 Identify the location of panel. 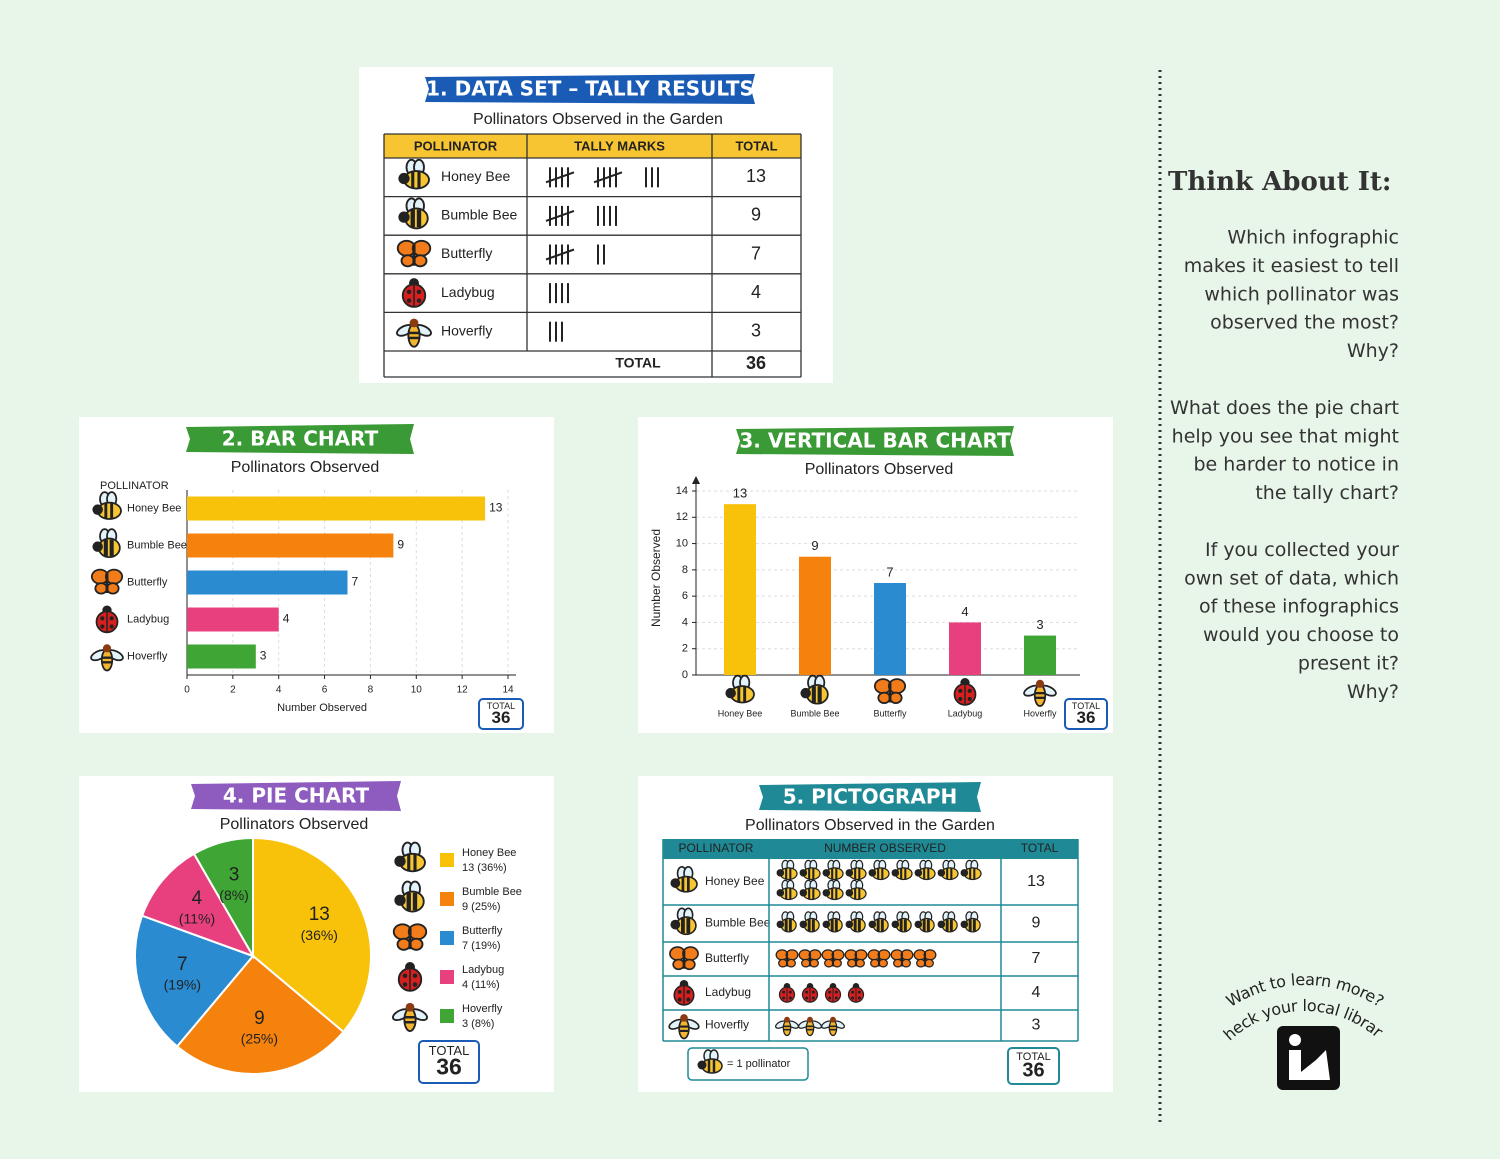
(875, 934).